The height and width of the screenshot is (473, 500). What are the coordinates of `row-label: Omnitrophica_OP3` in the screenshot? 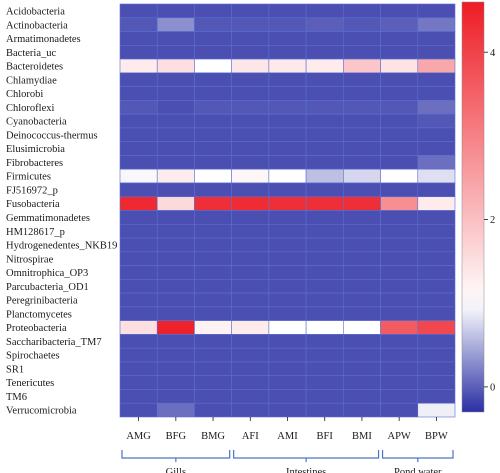 It's located at (47, 273).